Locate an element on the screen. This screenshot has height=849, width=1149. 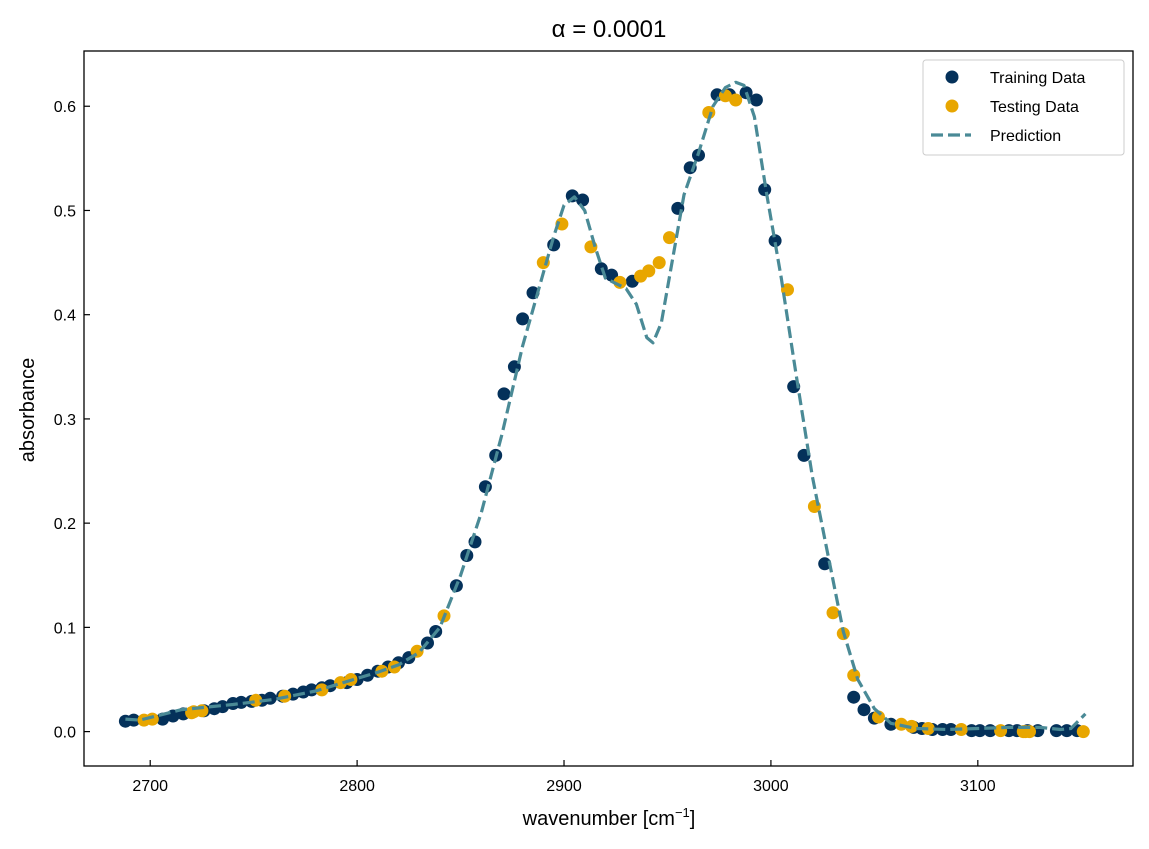
legend-label: Training Data is located at coordinates (1038, 78).